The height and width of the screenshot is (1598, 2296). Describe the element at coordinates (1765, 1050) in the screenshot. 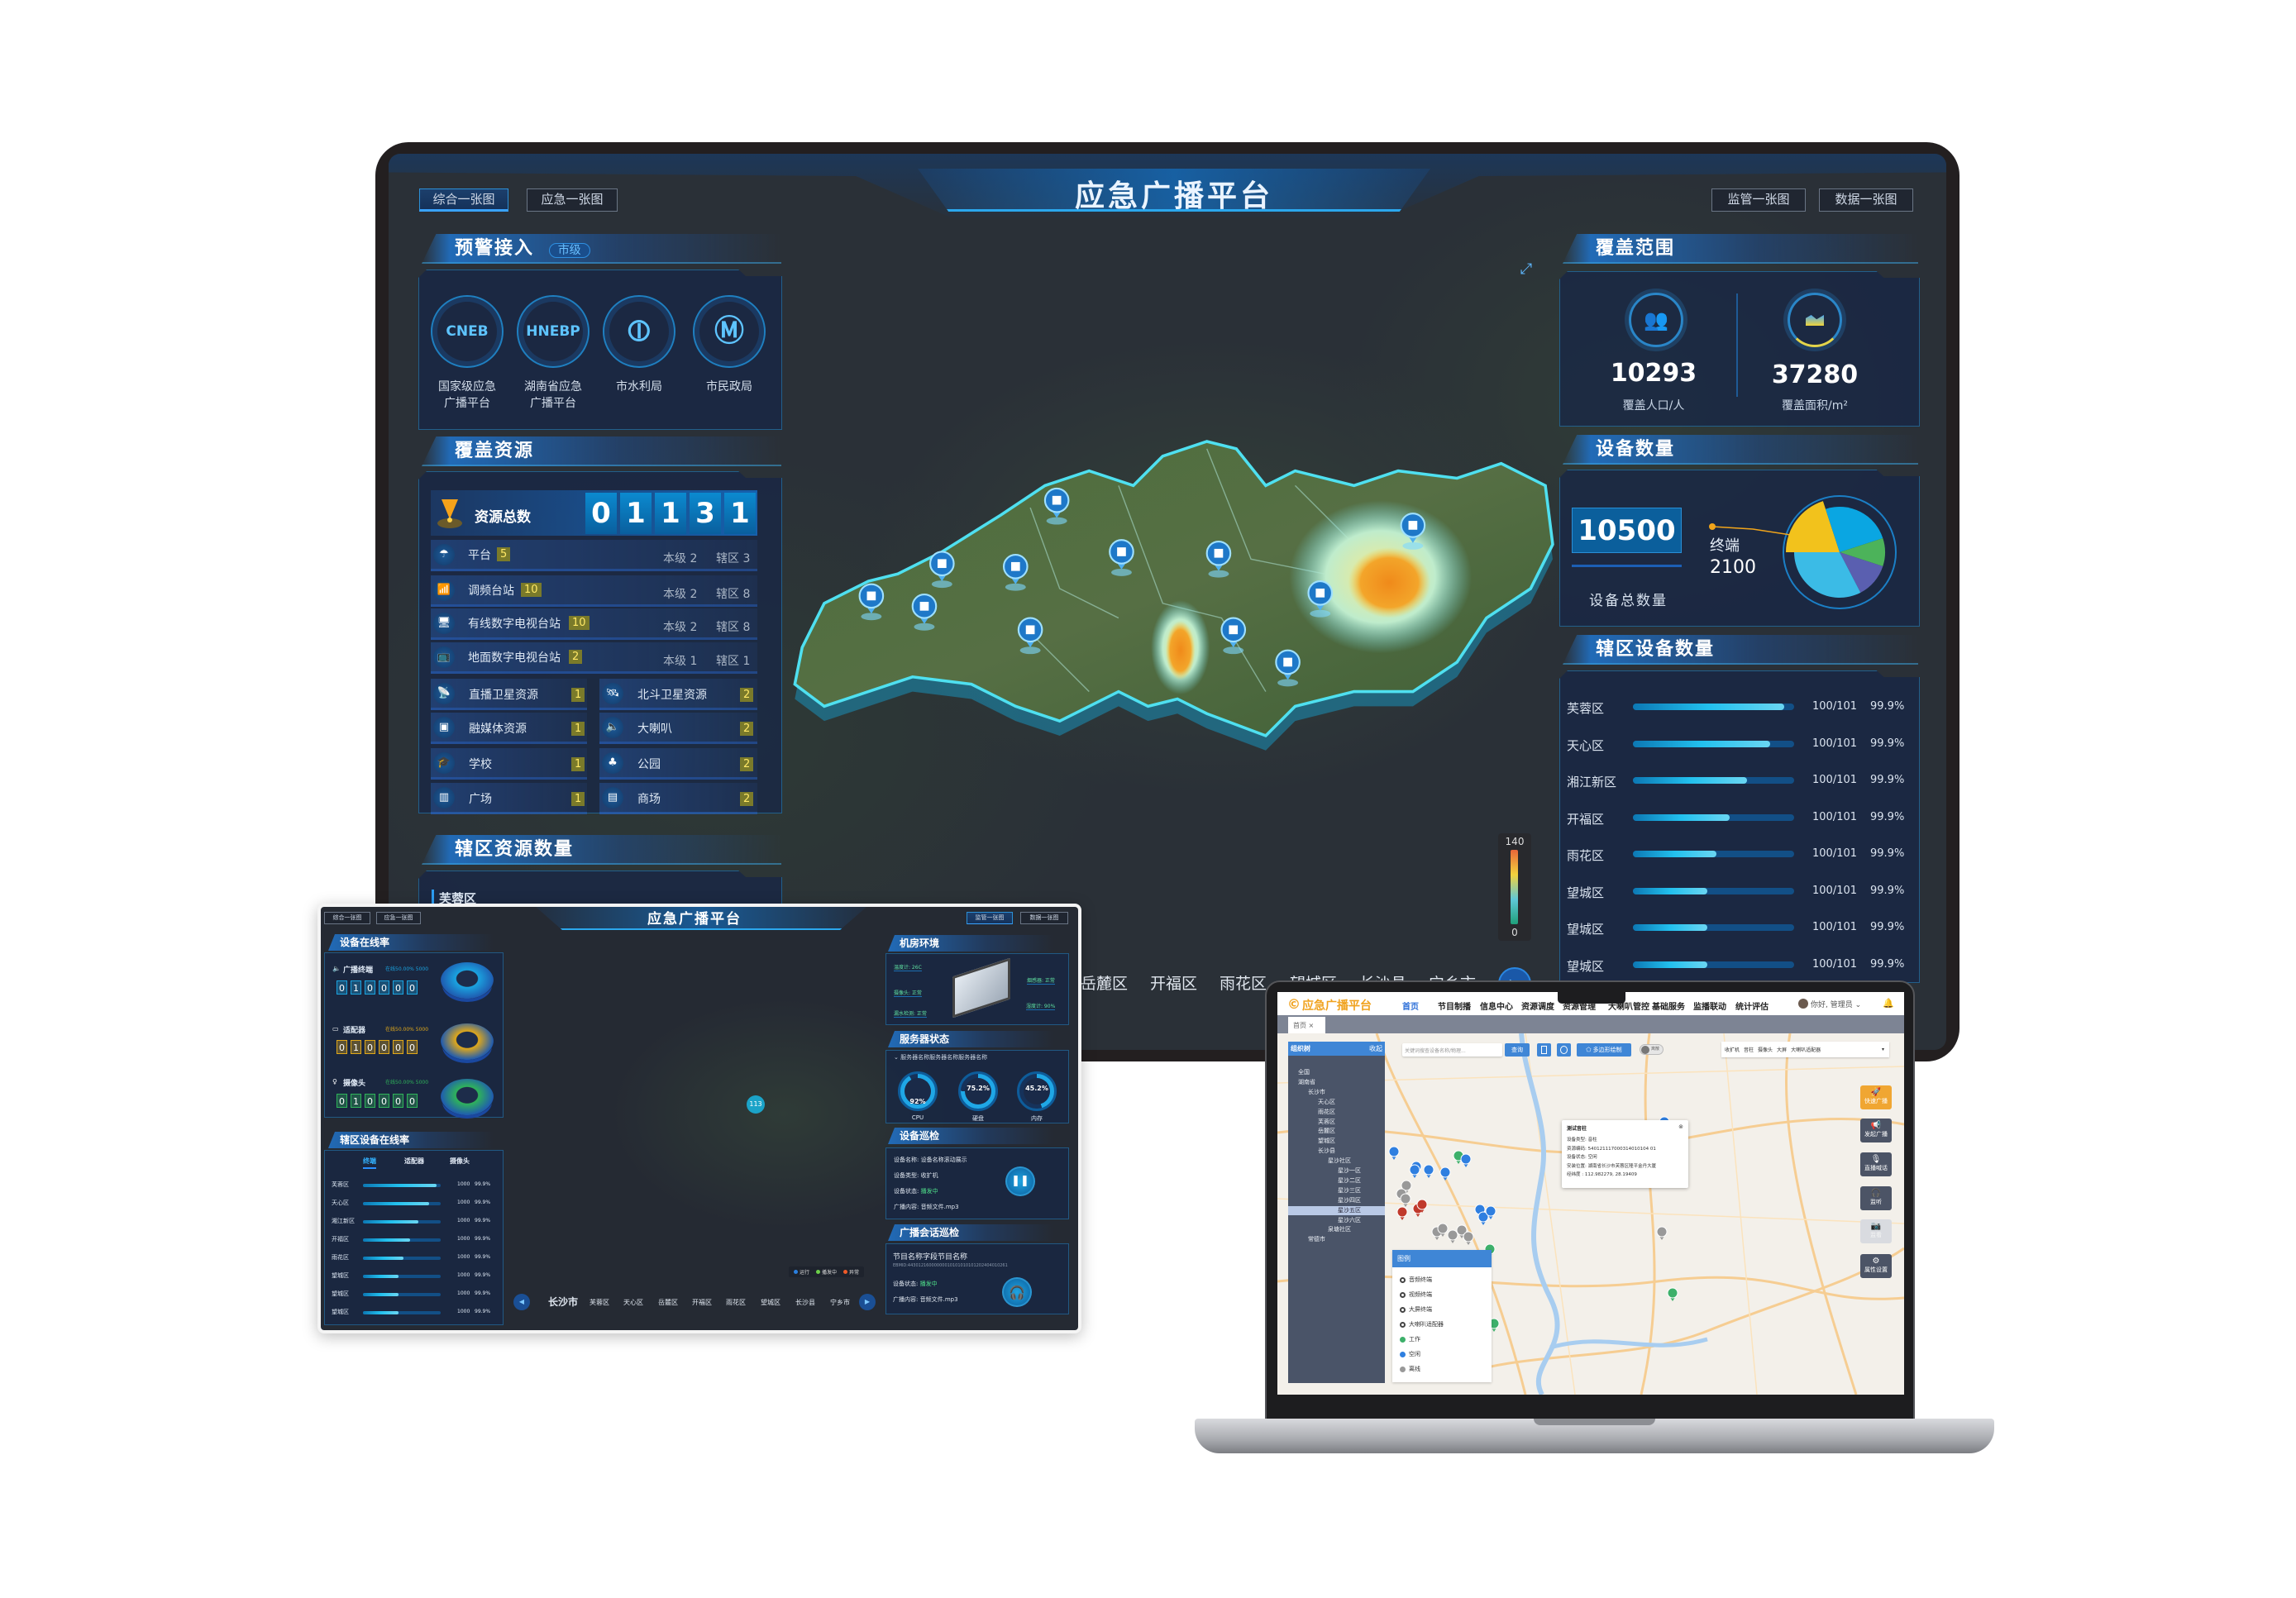

I see `filter-chip: 摄像头` at that location.